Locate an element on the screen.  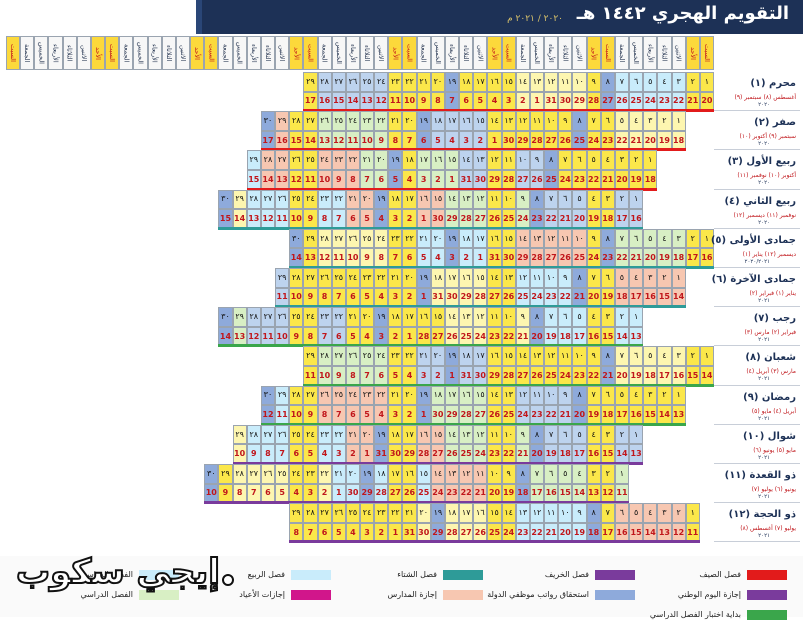
gregorian-day-cell: 16 is located at coordinates (678, 376).